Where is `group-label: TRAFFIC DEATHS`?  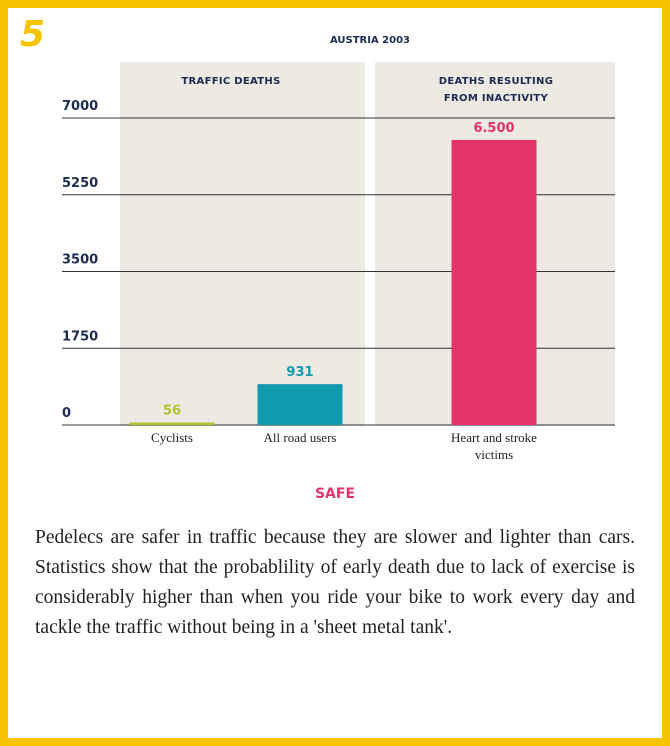
group-label: TRAFFIC DEATHS is located at coordinates (231, 81).